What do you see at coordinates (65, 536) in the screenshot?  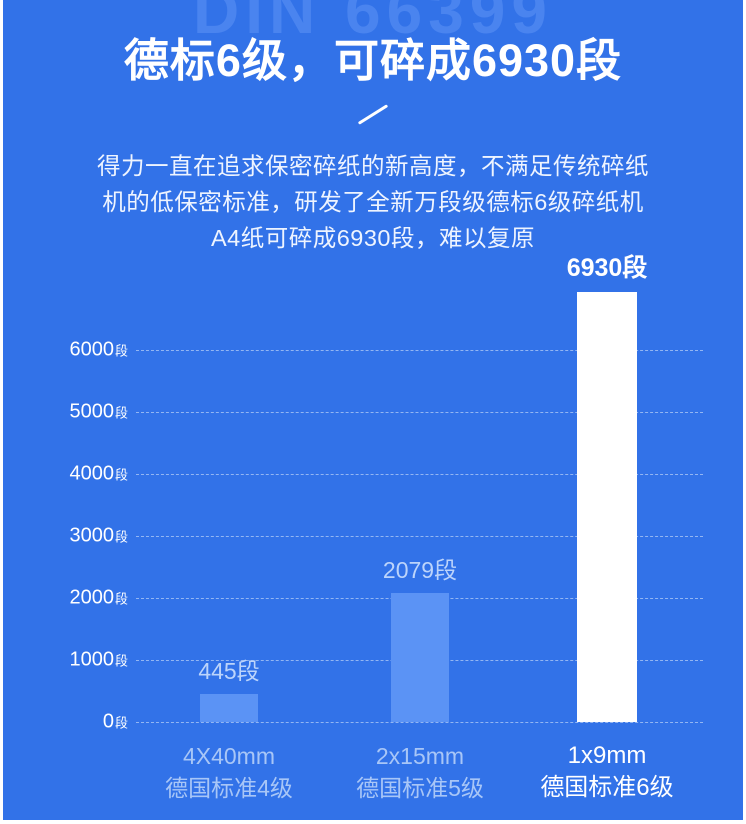 I see `chart-y-axis: 6000段 5000段 4000段 3000段 2000段 1000段 0段` at bounding box center [65, 536].